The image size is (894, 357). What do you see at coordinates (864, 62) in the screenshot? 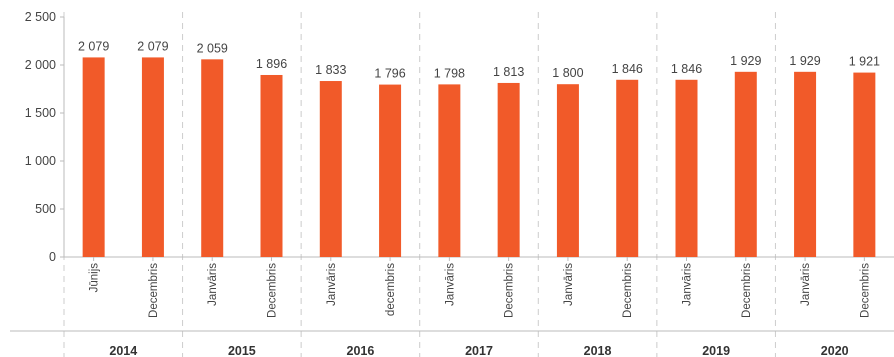
I see `data-label: 1 921` at bounding box center [864, 62].